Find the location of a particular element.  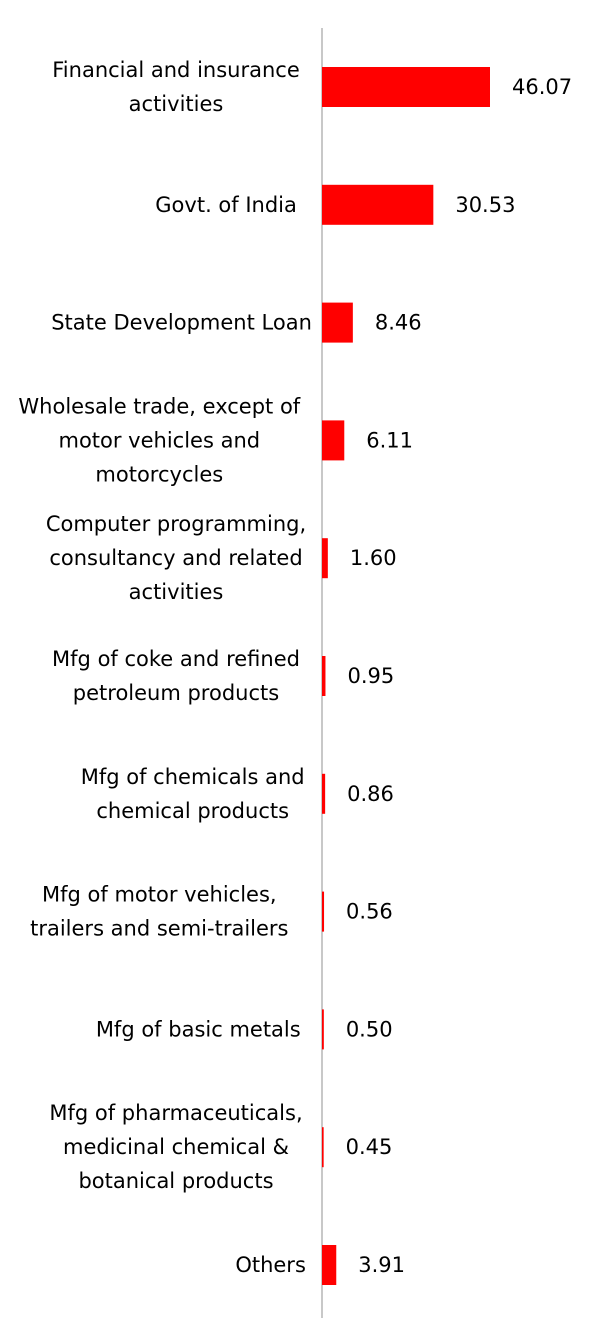

category-label-line: Mfg of coke and refined is located at coordinates (176, 659).